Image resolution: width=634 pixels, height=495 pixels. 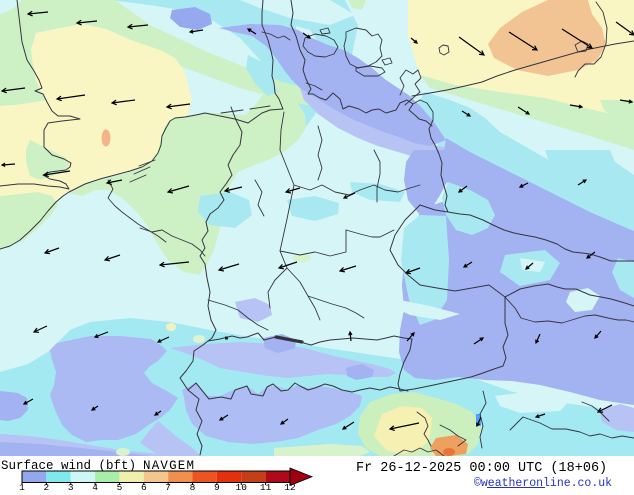 What do you see at coordinates (71, 486) in the screenshot?
I see `svg-text: 3` at bounding box center [71, 486].